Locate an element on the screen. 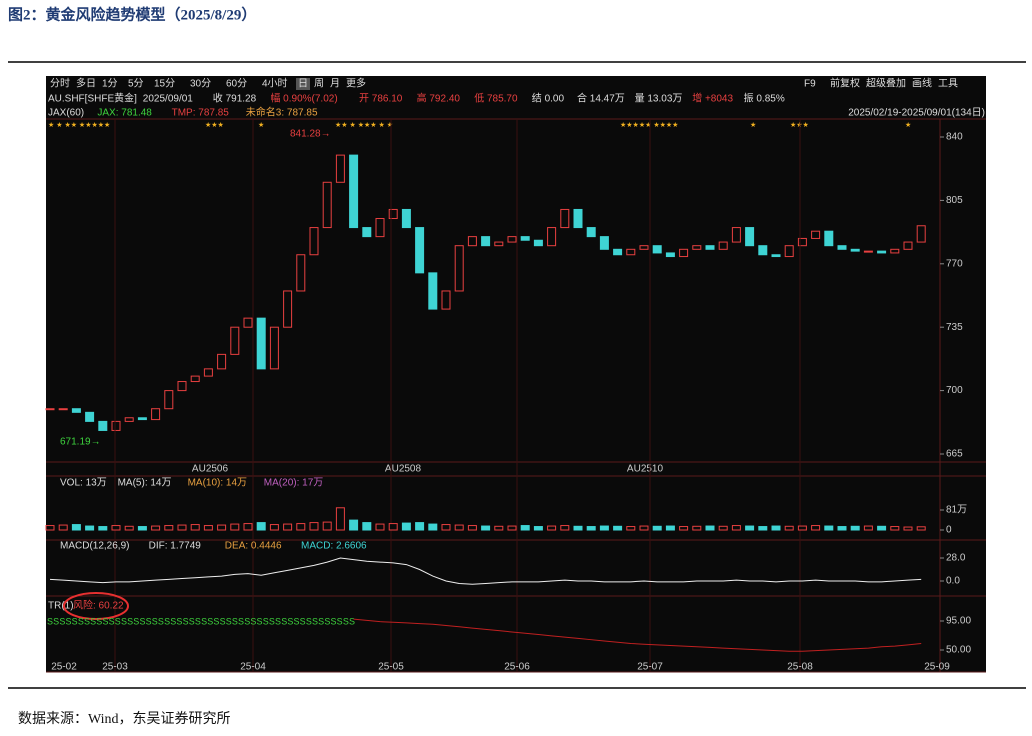 The image size is (1032, 736). y-tick-label: 0 is located at coordinates (949, 530).